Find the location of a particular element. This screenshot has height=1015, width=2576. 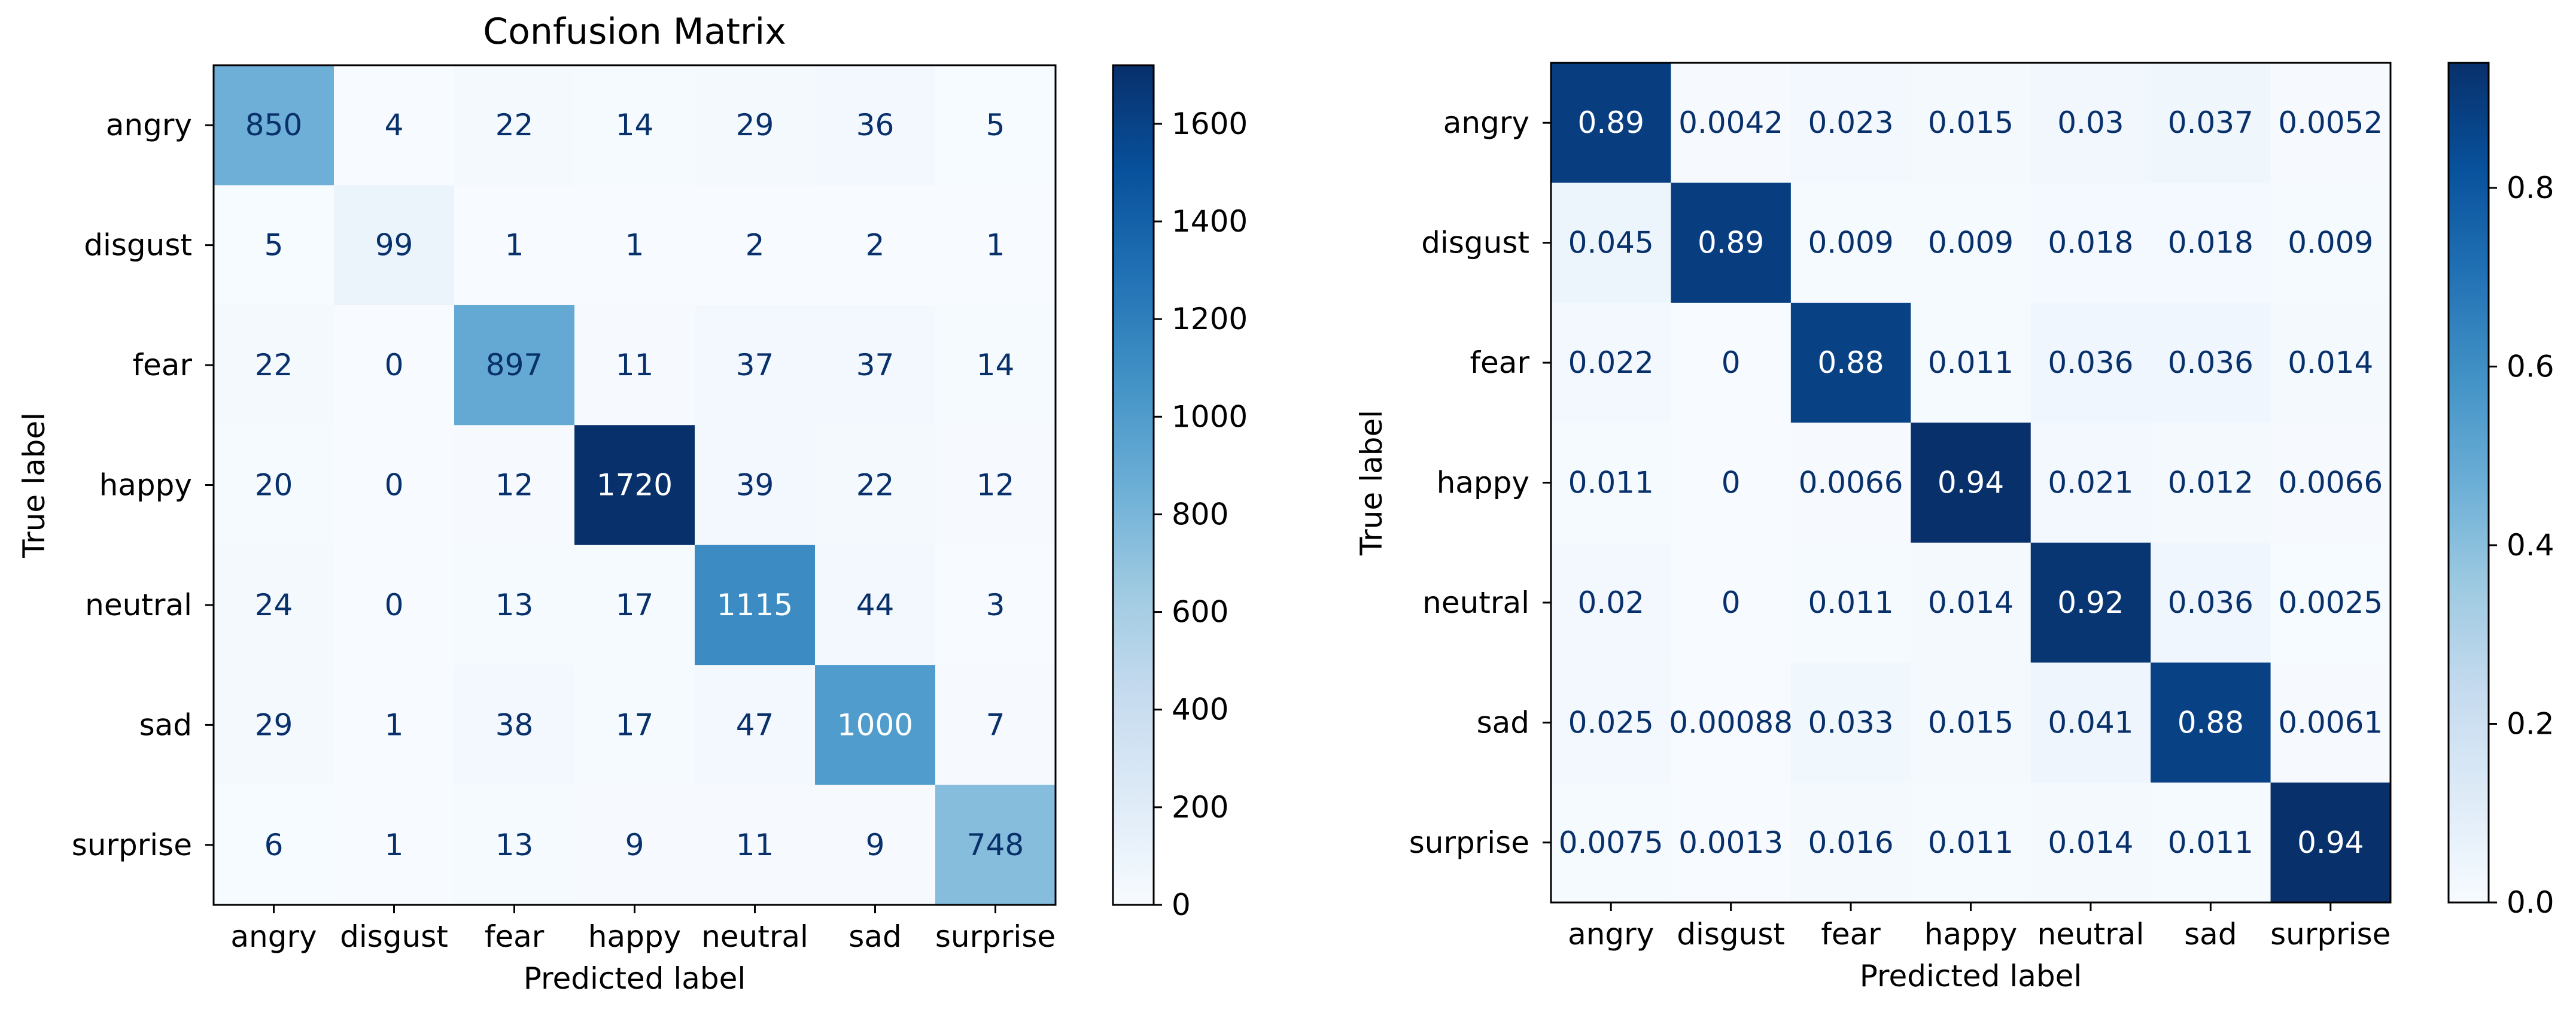

colorbar-tick-label: 0.0 is located at coordinates (2530, 903).